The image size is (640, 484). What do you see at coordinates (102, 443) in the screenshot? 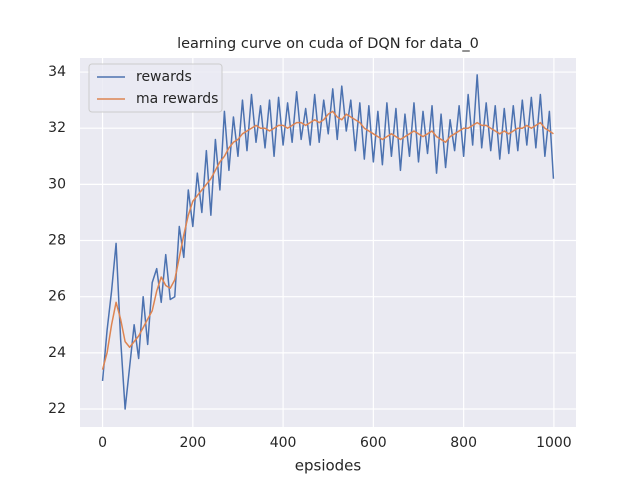
I see `x-tick-label: 0` at bounding box center [102, 443].